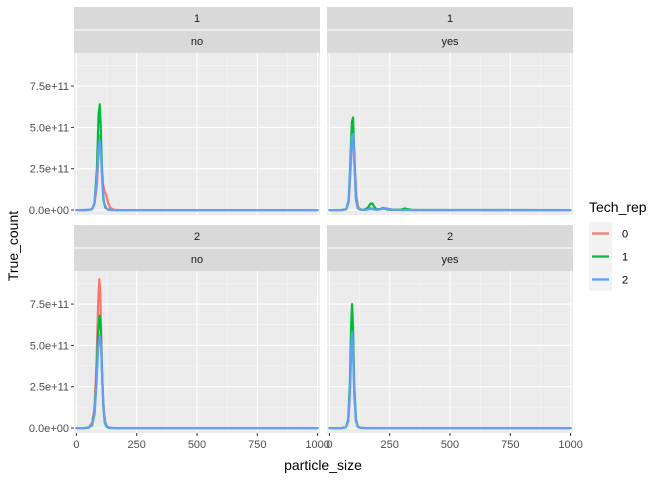  I want to click on legend-items: 0 1 2, so click(608, 256).